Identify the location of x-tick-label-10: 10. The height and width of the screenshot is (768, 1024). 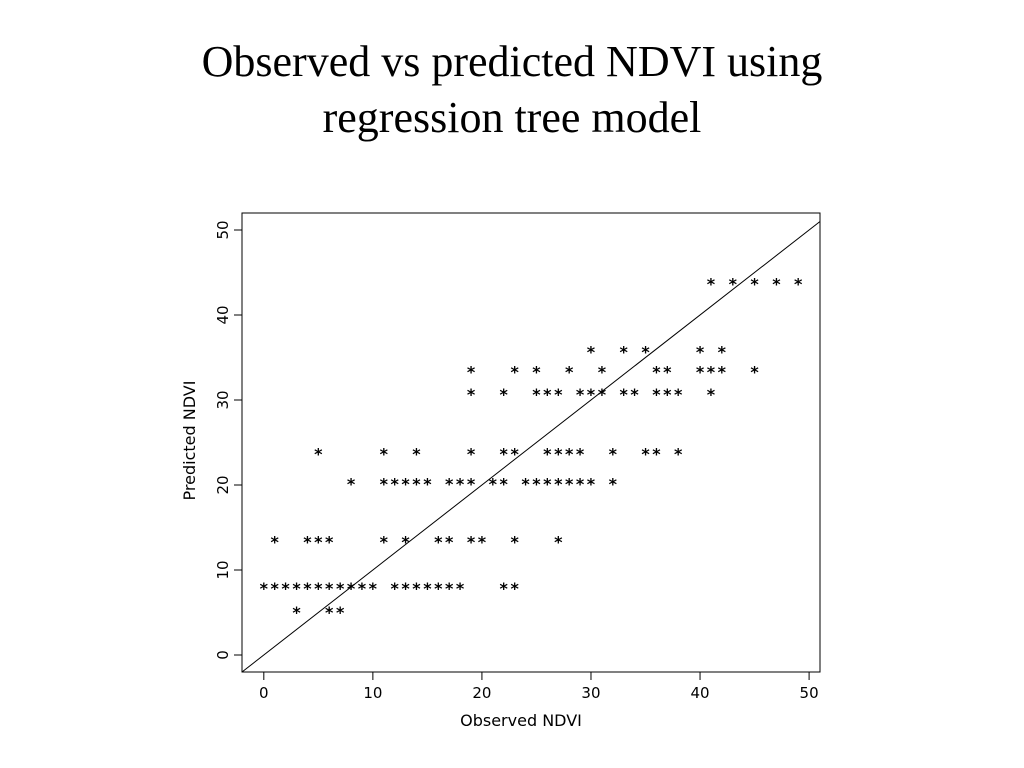
(372, 693).